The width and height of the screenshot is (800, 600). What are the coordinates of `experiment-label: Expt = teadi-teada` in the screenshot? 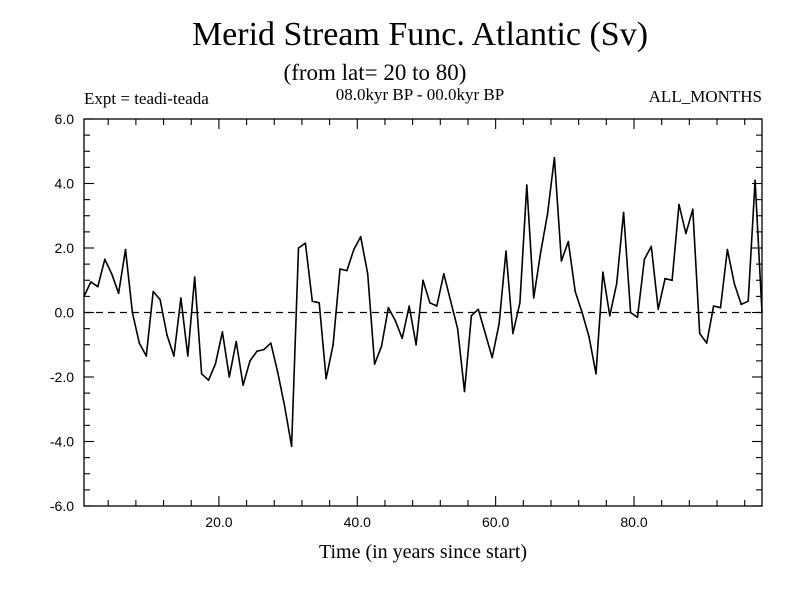 It's located at (146, 98).